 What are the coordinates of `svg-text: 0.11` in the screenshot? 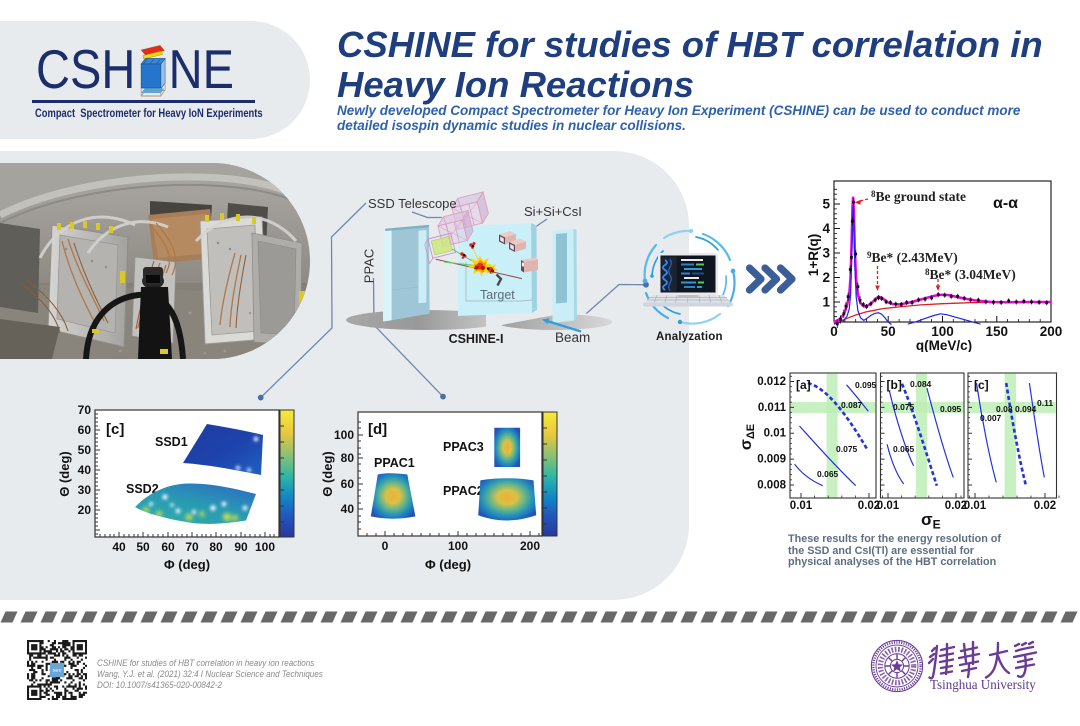 It's located at (1045, 403).